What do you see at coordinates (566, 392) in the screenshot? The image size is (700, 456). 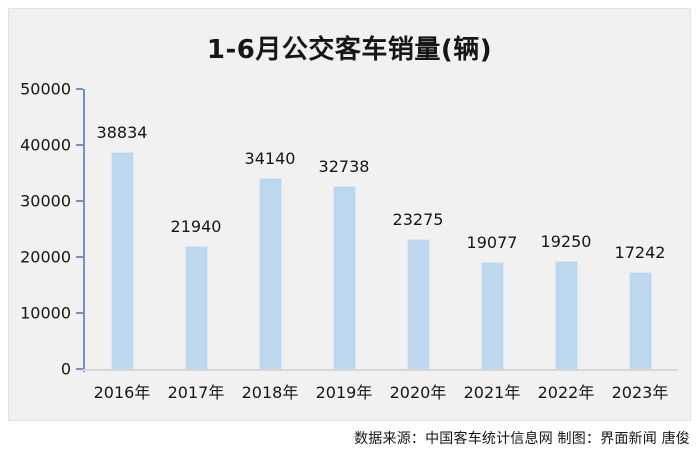 I see `x-tick-label: 2022年` at bounding box center [566, 392].